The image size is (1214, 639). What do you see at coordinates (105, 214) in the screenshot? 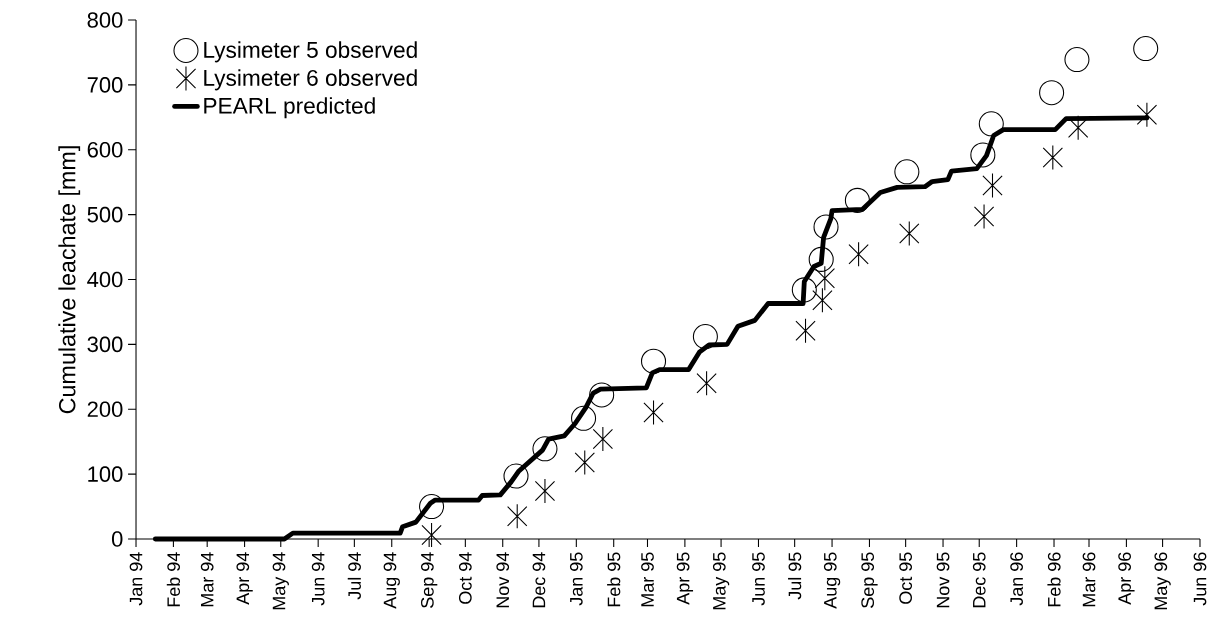
I see `y-tick-label: 500` at bounding box center [105, 214].